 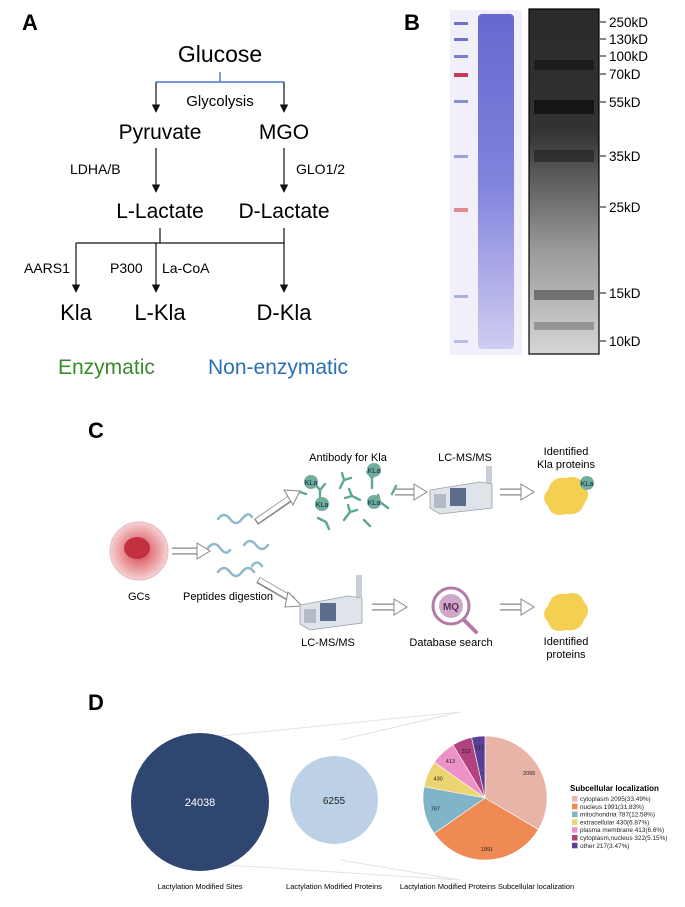 I want to click on pie-slice-label-2: 787, so click(x=435, y=810).